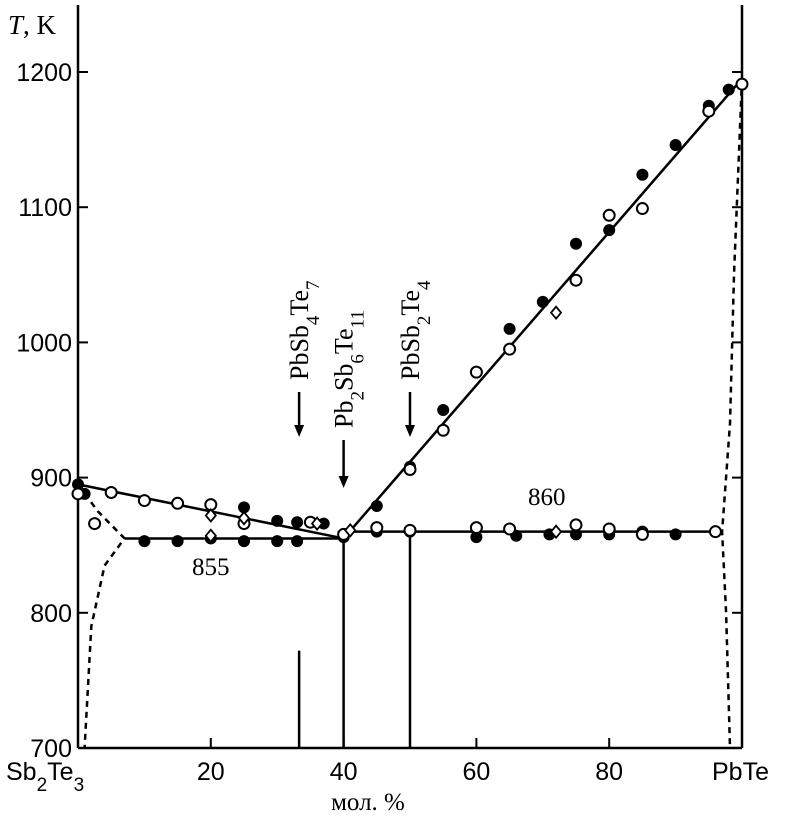 The image size is (787, 819). What do you see at coordinates (51, 749) in the screenshot?
I see `y-tick-label: 700` at bounding box center [51, 749].